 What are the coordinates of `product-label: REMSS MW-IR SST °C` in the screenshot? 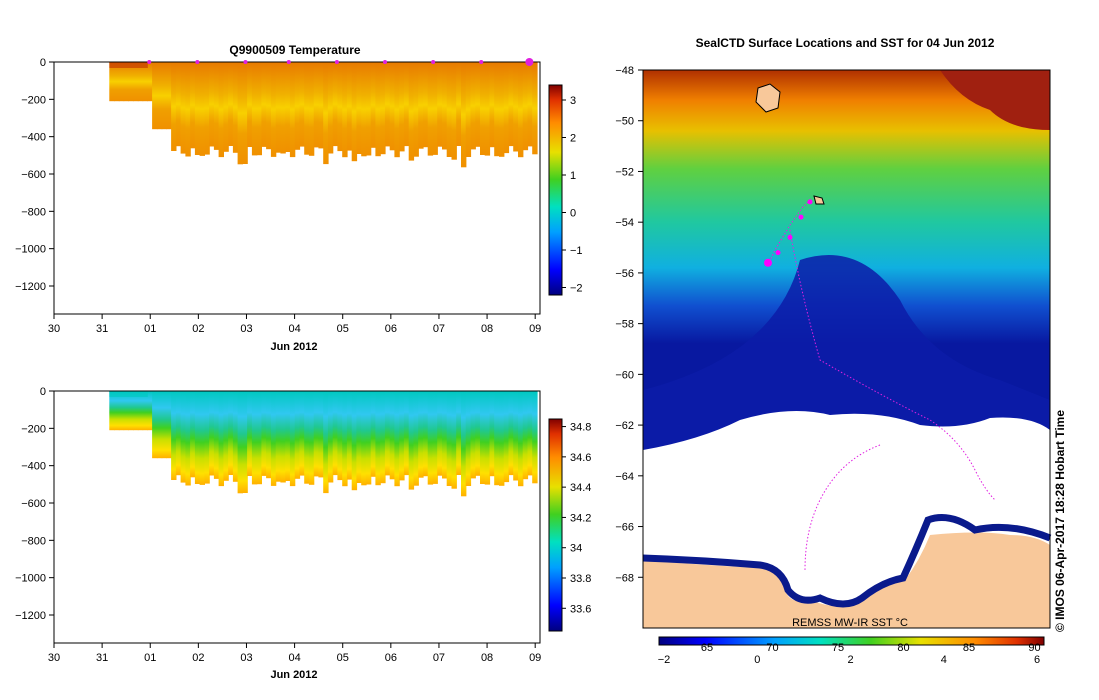 It's located at (850, 623).